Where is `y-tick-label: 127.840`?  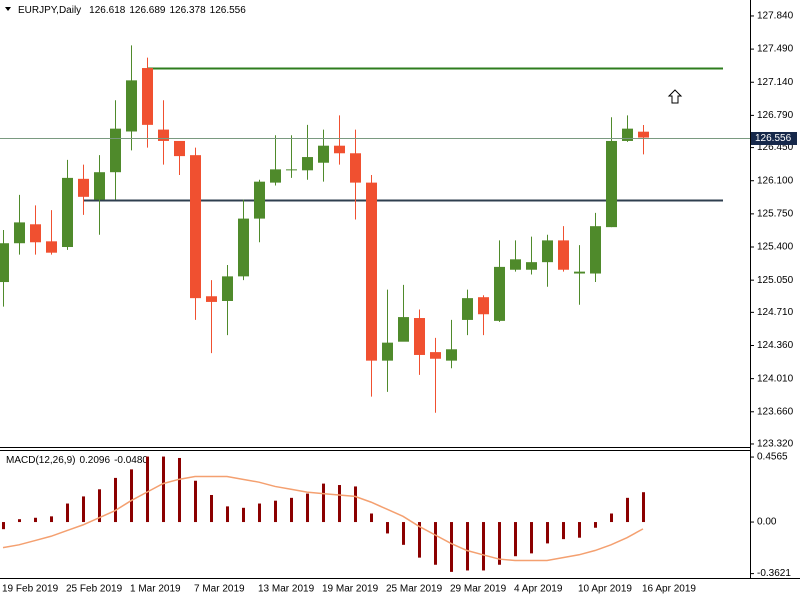
y-tick-label: 127.840 is located at coordinates (775, 16).